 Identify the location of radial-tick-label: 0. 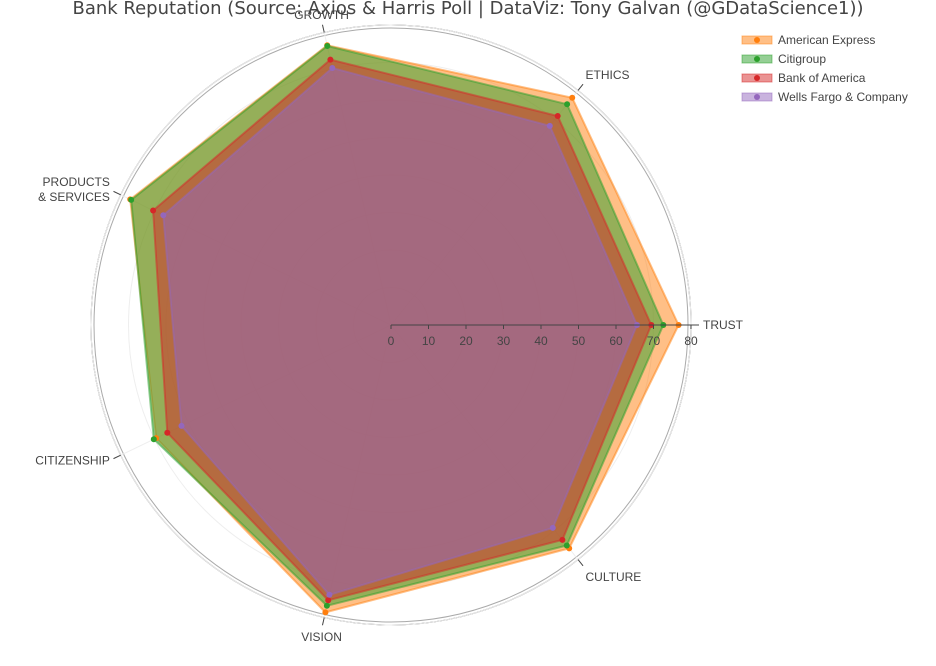
(391, 341).